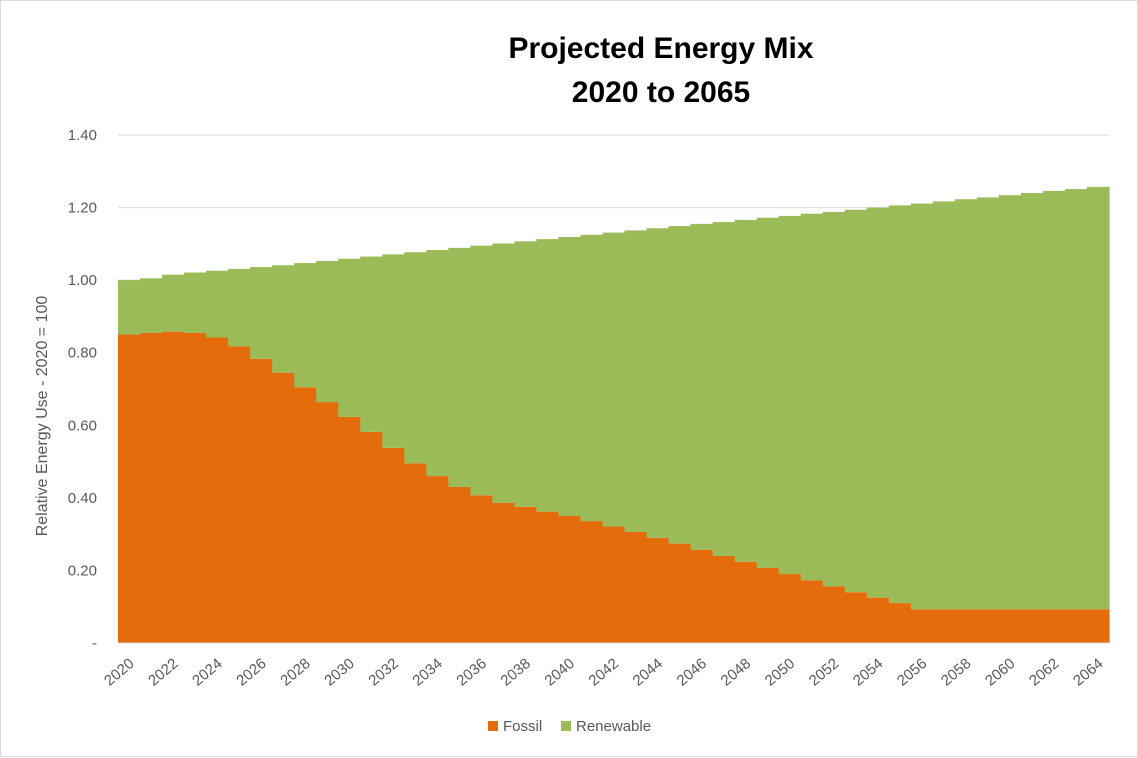 The height and width of the screenshot is (758, 1138). I want to click on legend-swatch-renewable, so click(566, 726).